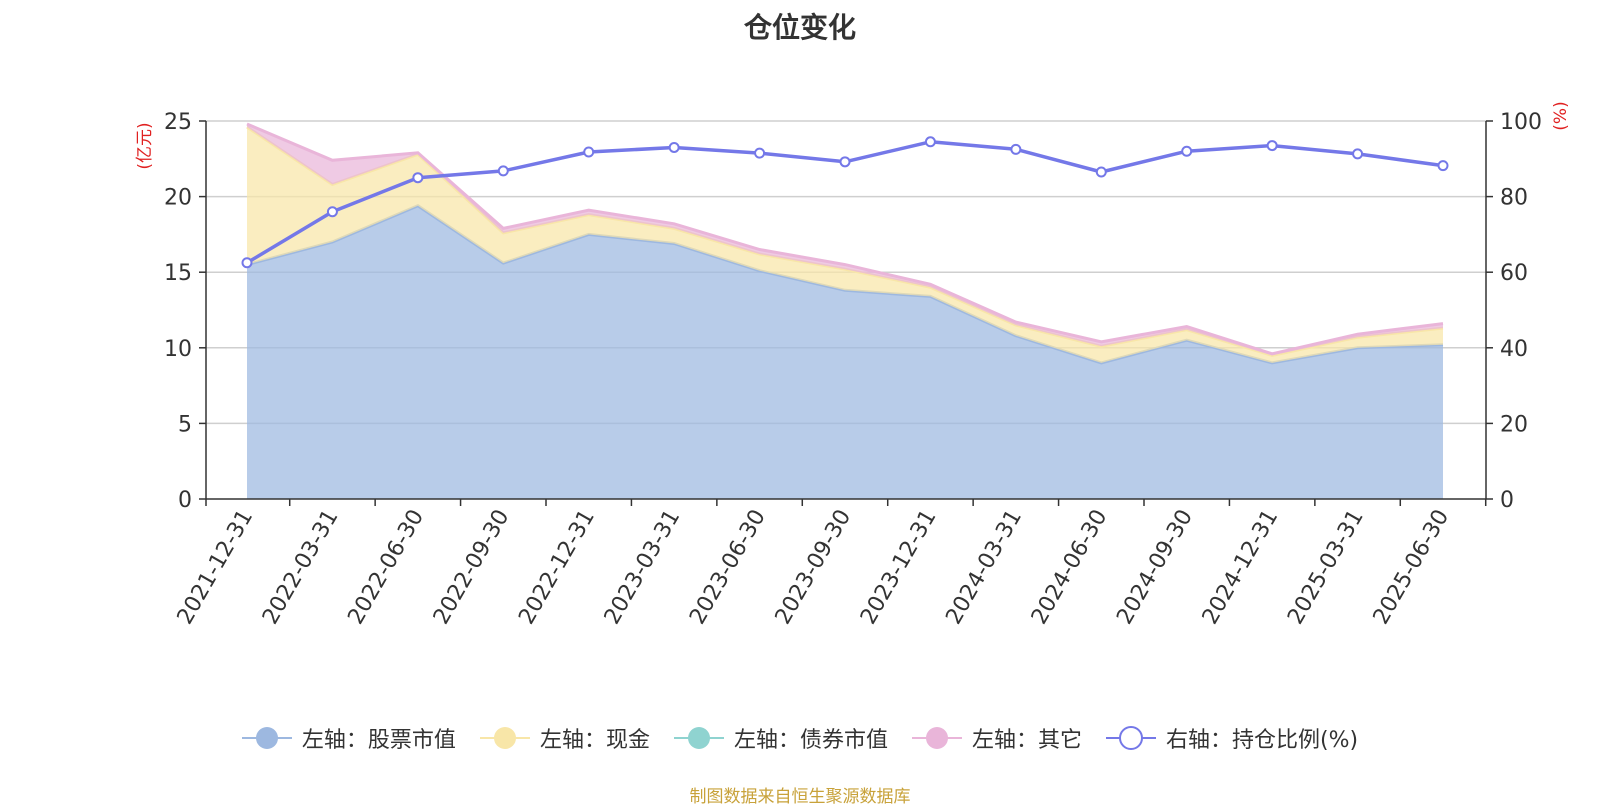 Image resolution: width=1600 pixels, height=807 pixels. Describe the element at coordinates (594, 740) in the screenshot. I see `legend-label: 左轴：现金` at that location.